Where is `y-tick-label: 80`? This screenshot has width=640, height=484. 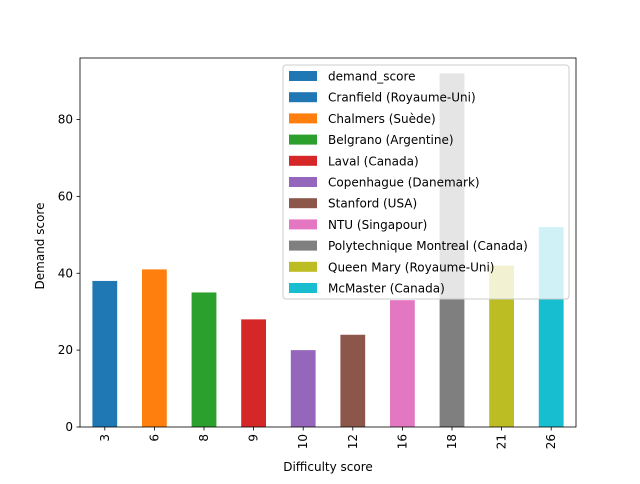 y-tick-label: 80 is located at coordinates (65, 120).